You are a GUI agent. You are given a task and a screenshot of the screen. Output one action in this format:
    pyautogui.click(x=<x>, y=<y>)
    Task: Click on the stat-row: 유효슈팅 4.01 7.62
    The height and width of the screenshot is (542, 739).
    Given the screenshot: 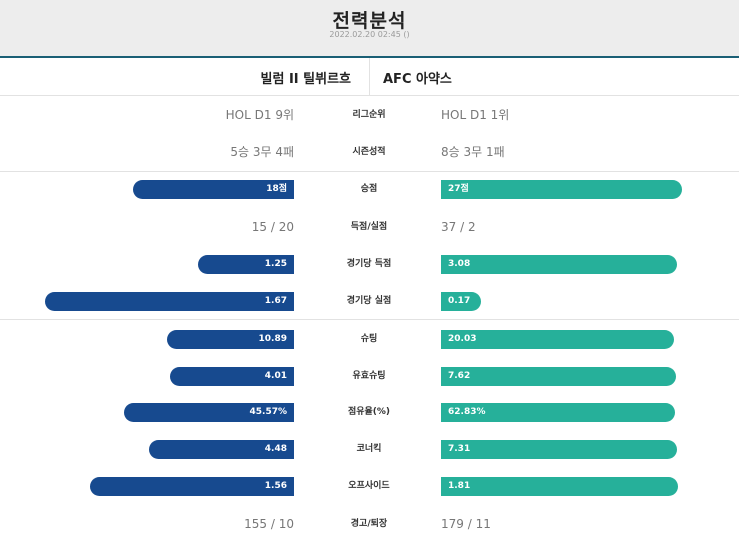 What is the action you would take?
    pyautogui.click(x=369, y=376)
    